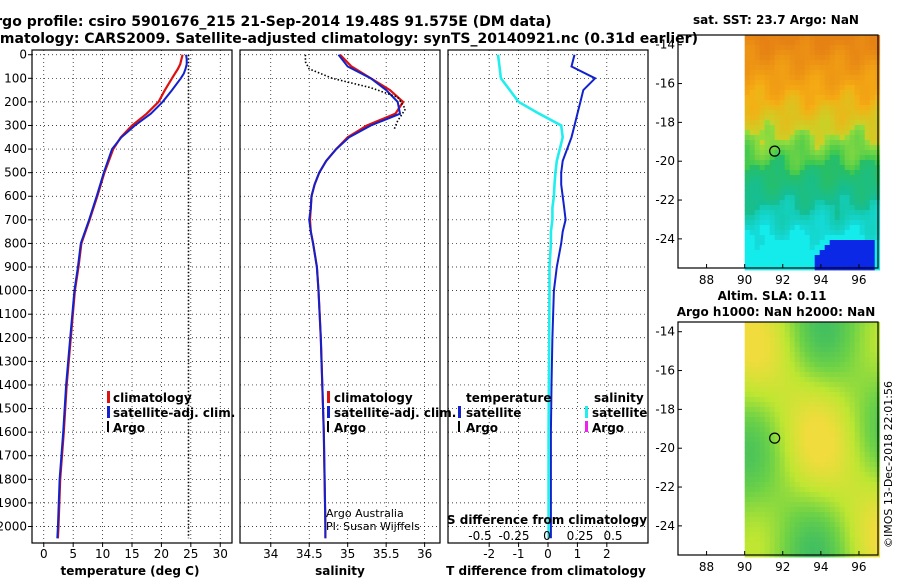 The image size is (900, 580). I want to click on x-tick-label: -1, so click(519, 554).